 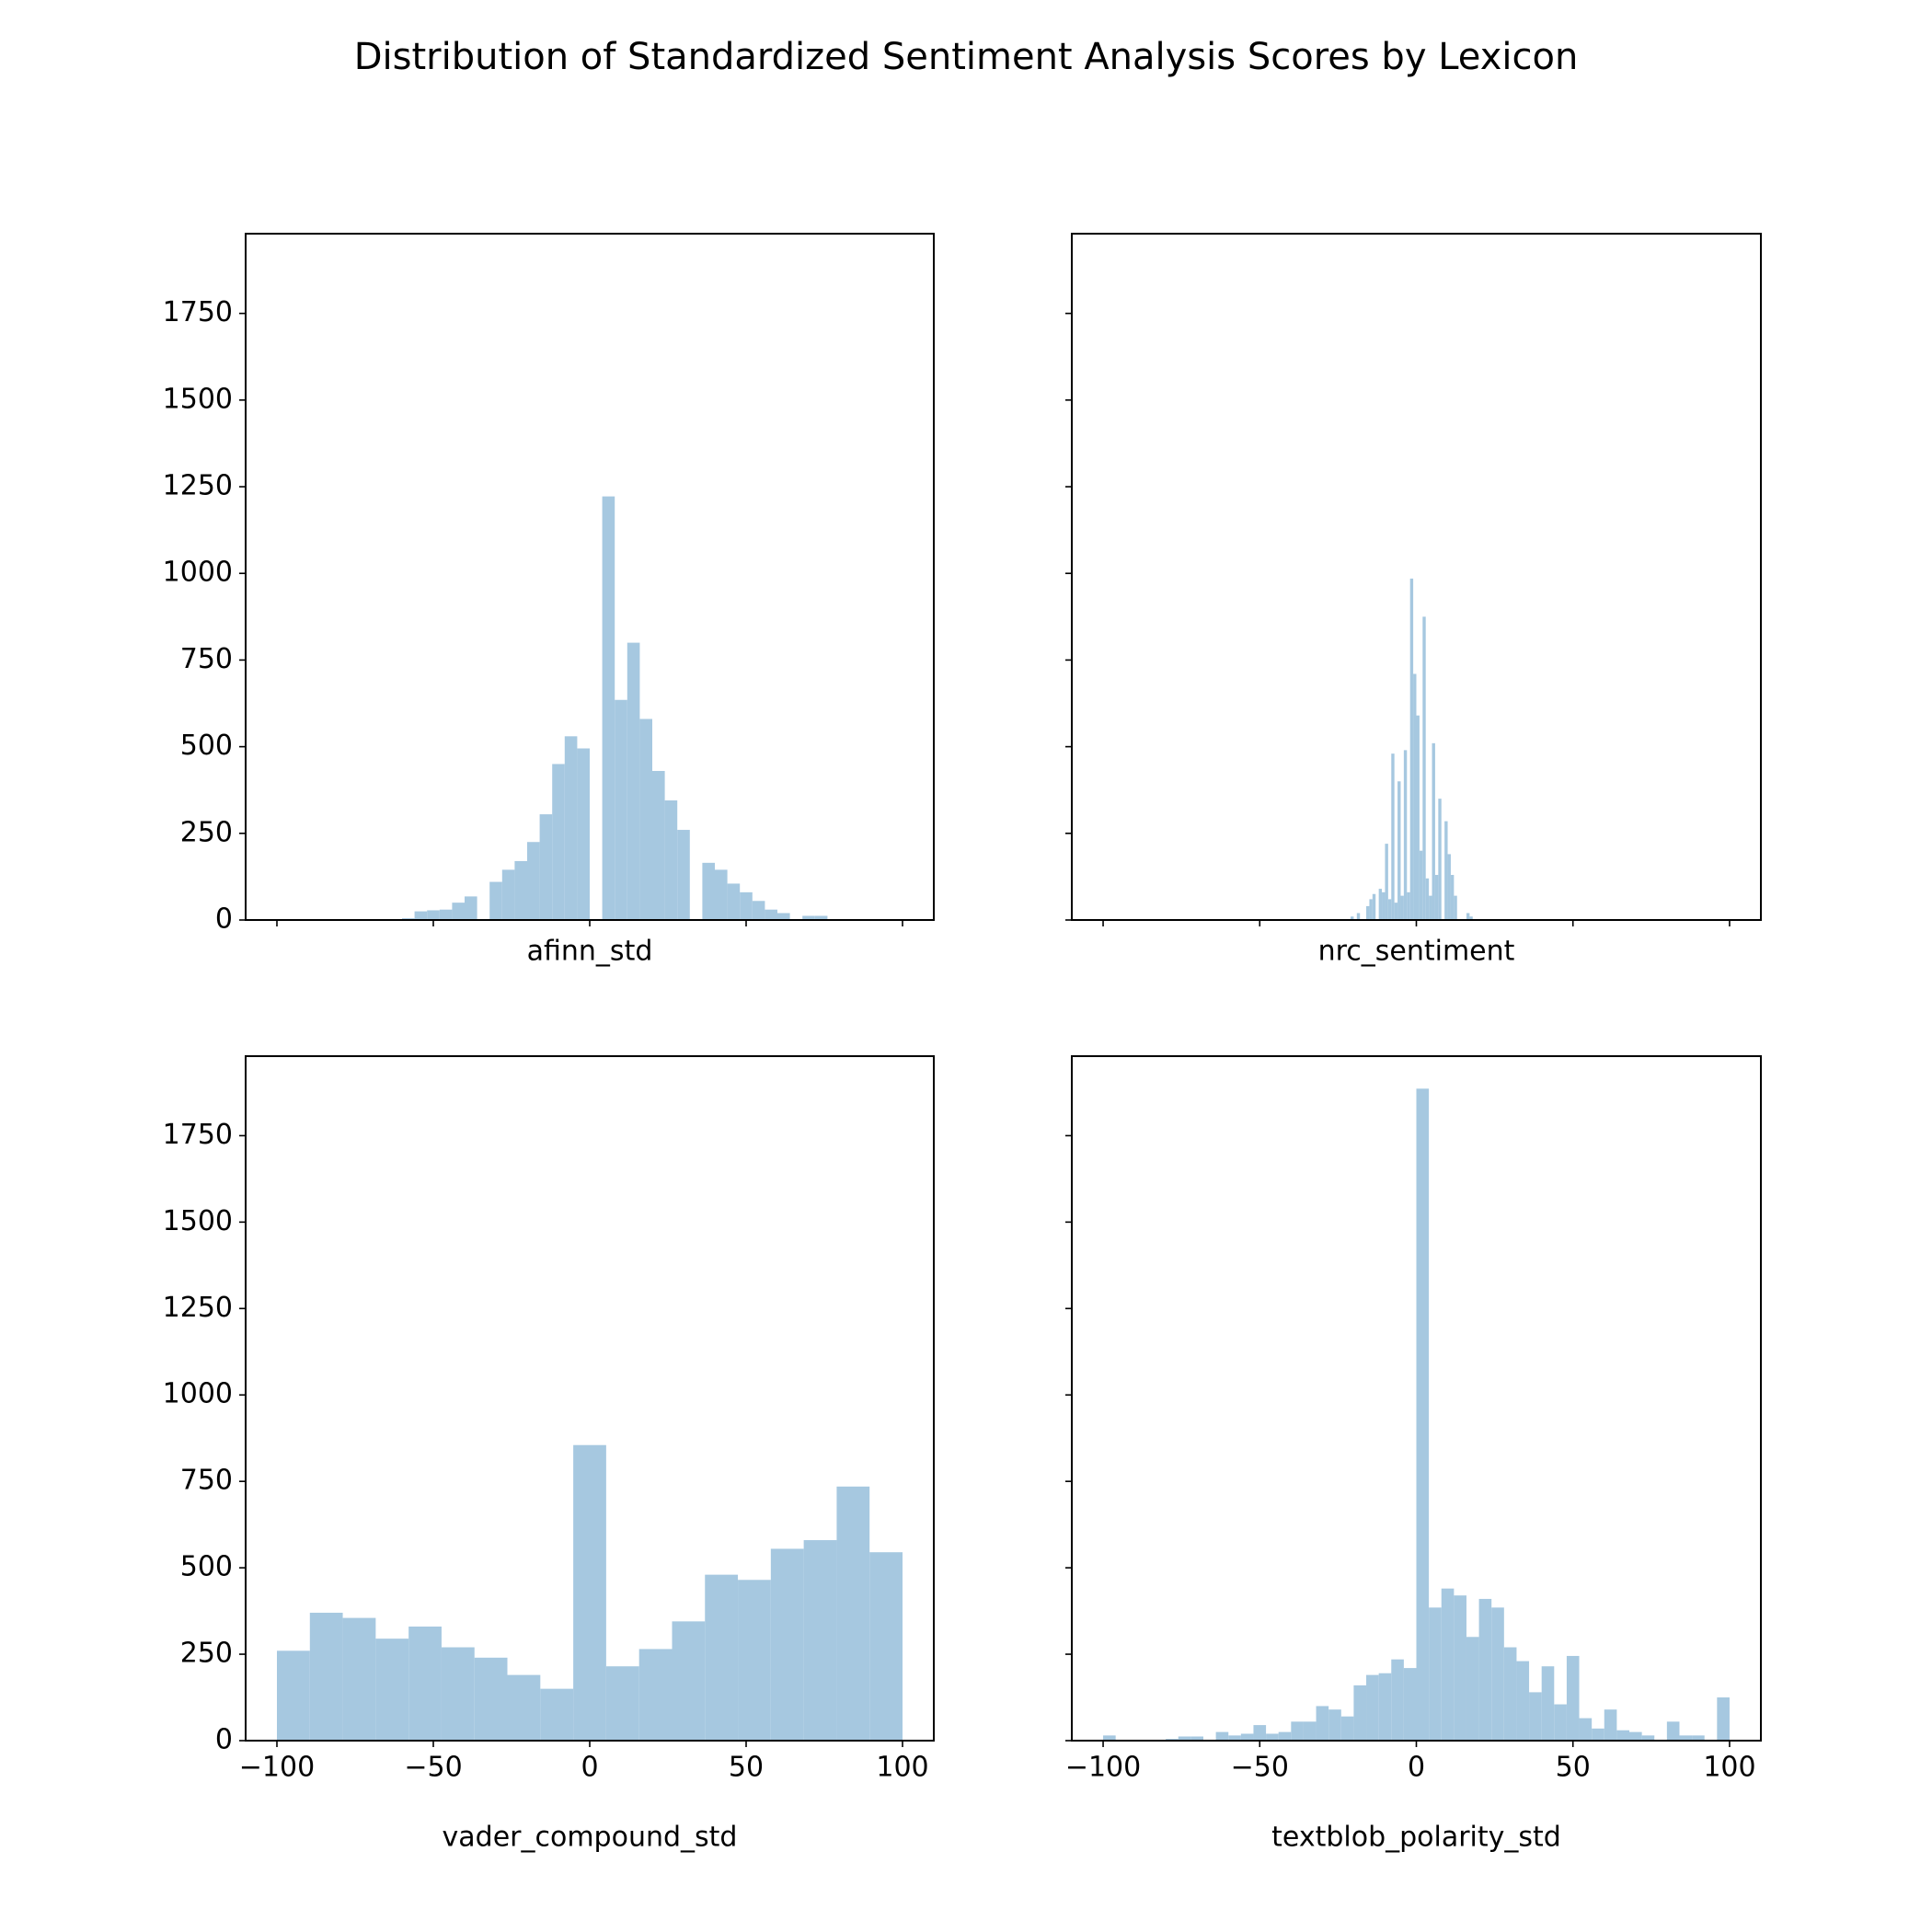 I want to click on x-axis-label: textblob_polarity_std, so click(x=1416, y=1838).